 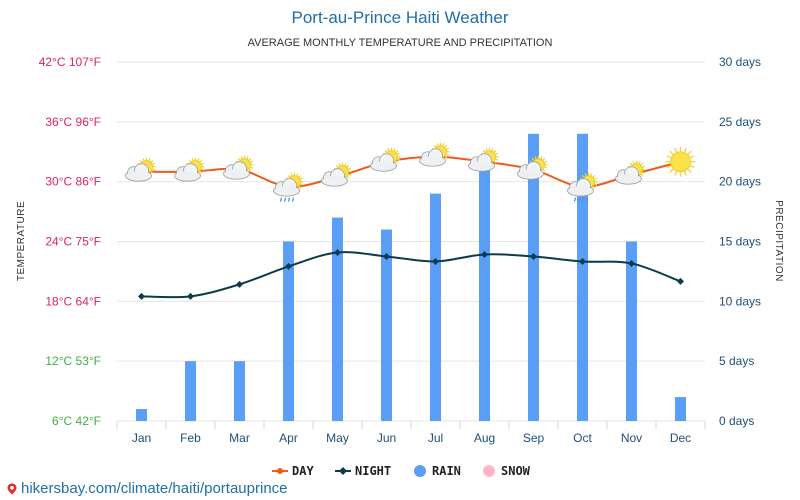 What do you see at coordinates (386, 438) in the screenshot?
I see `x-tick-label: Jun` at bounding box center [386, 438].